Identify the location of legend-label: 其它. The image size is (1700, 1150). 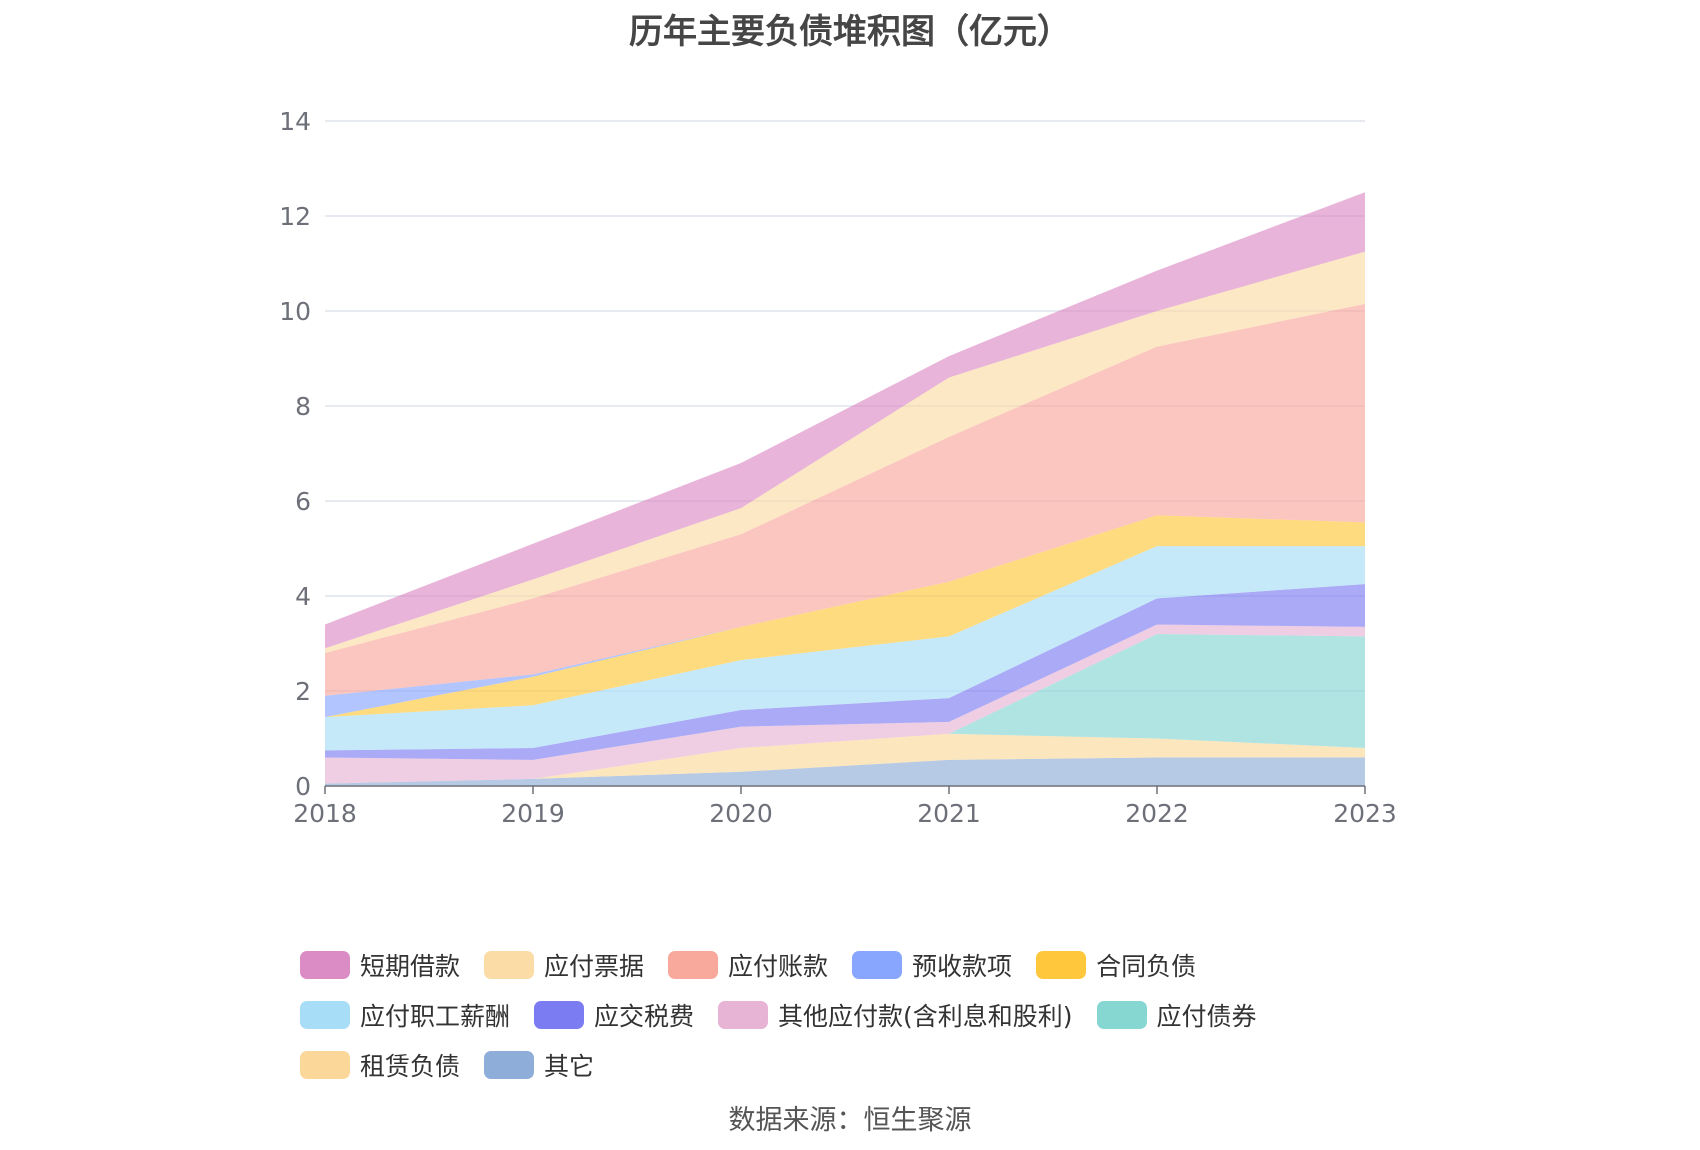
(569, 1066).